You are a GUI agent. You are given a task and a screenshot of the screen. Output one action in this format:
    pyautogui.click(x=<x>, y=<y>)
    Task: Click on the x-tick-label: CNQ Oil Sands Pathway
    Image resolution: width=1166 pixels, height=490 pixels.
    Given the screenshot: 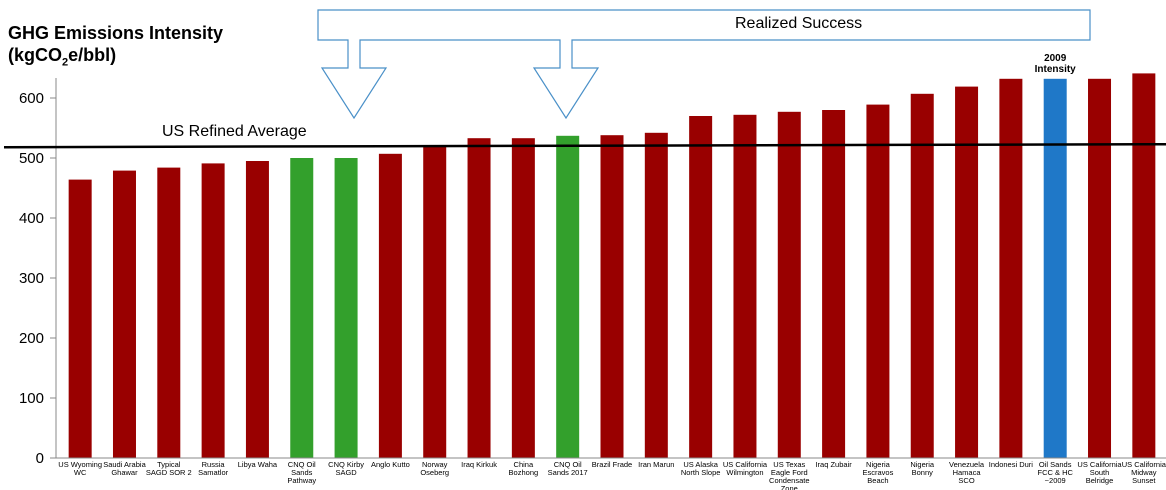 What is the action you would take?
    pyautogui.click(x=301, y=472)
    